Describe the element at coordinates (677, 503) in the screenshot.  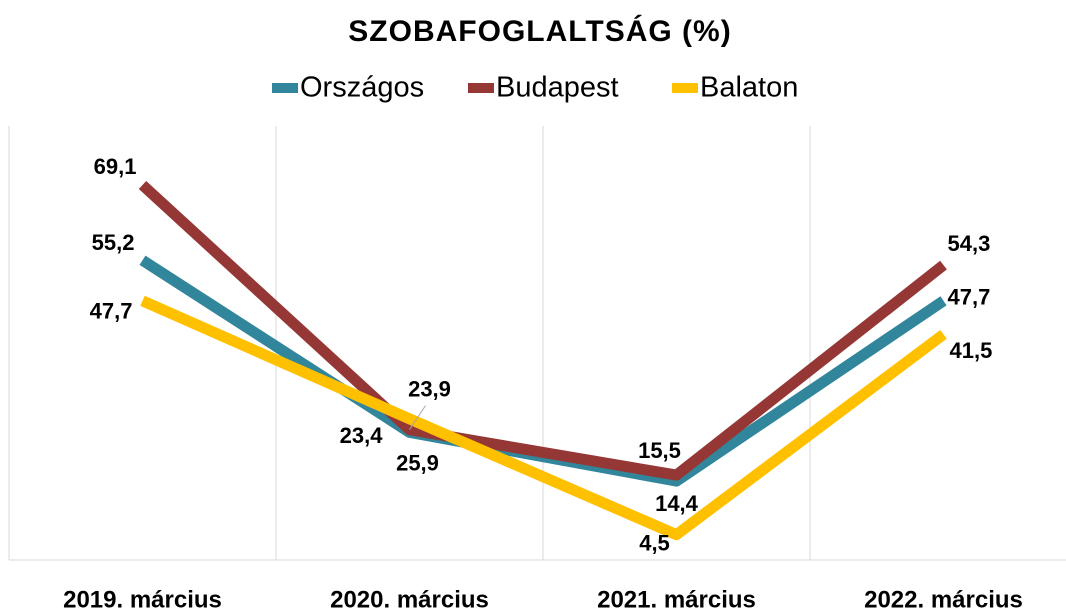
I see `data-label: 14,4` at that location.